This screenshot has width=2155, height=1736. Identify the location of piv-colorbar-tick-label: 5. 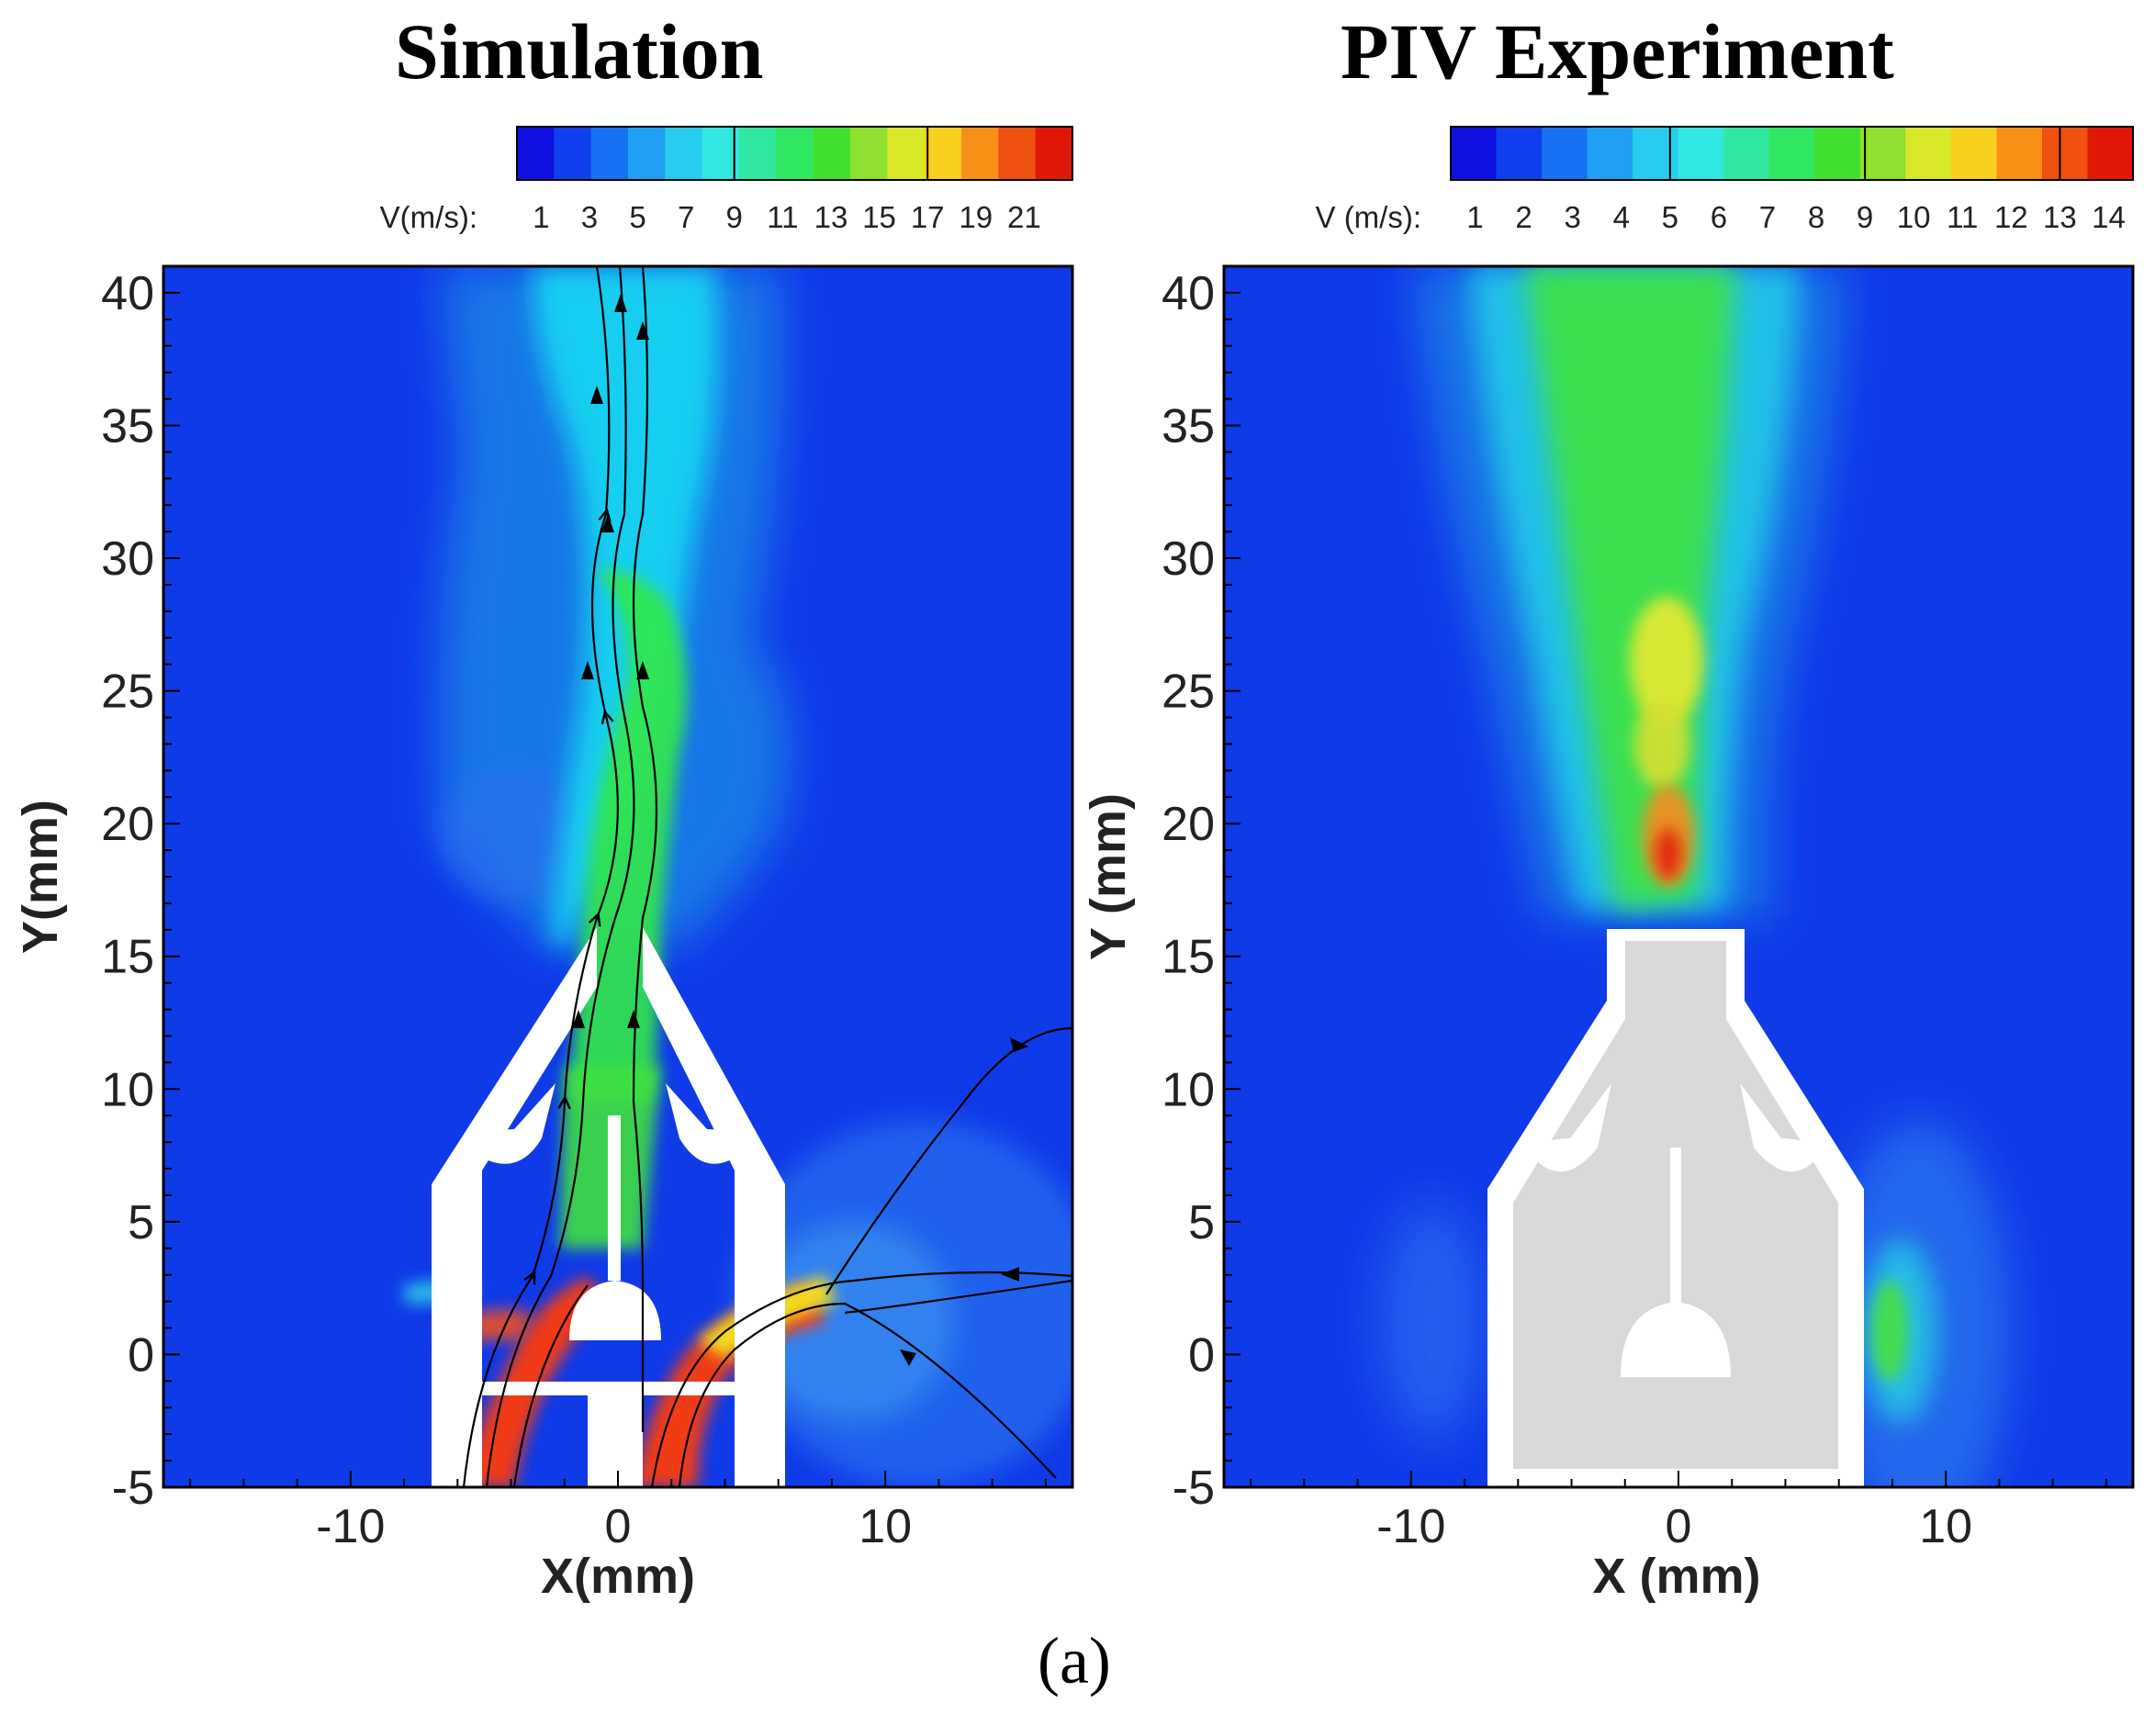
(1670, 217).